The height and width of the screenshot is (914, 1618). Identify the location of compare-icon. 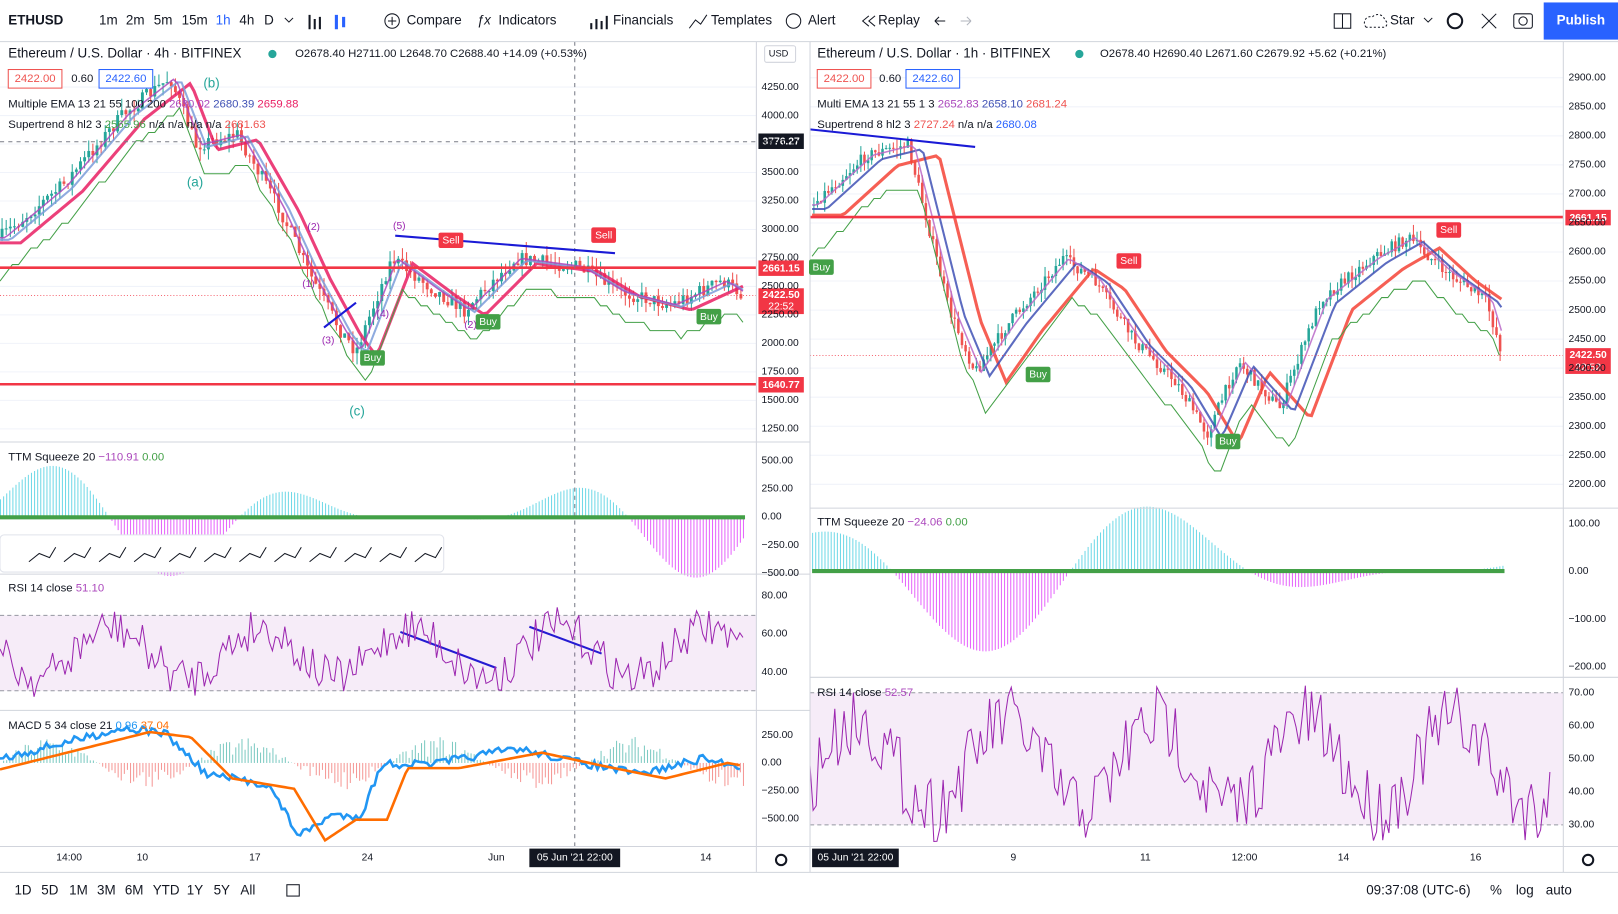
(392, 21).